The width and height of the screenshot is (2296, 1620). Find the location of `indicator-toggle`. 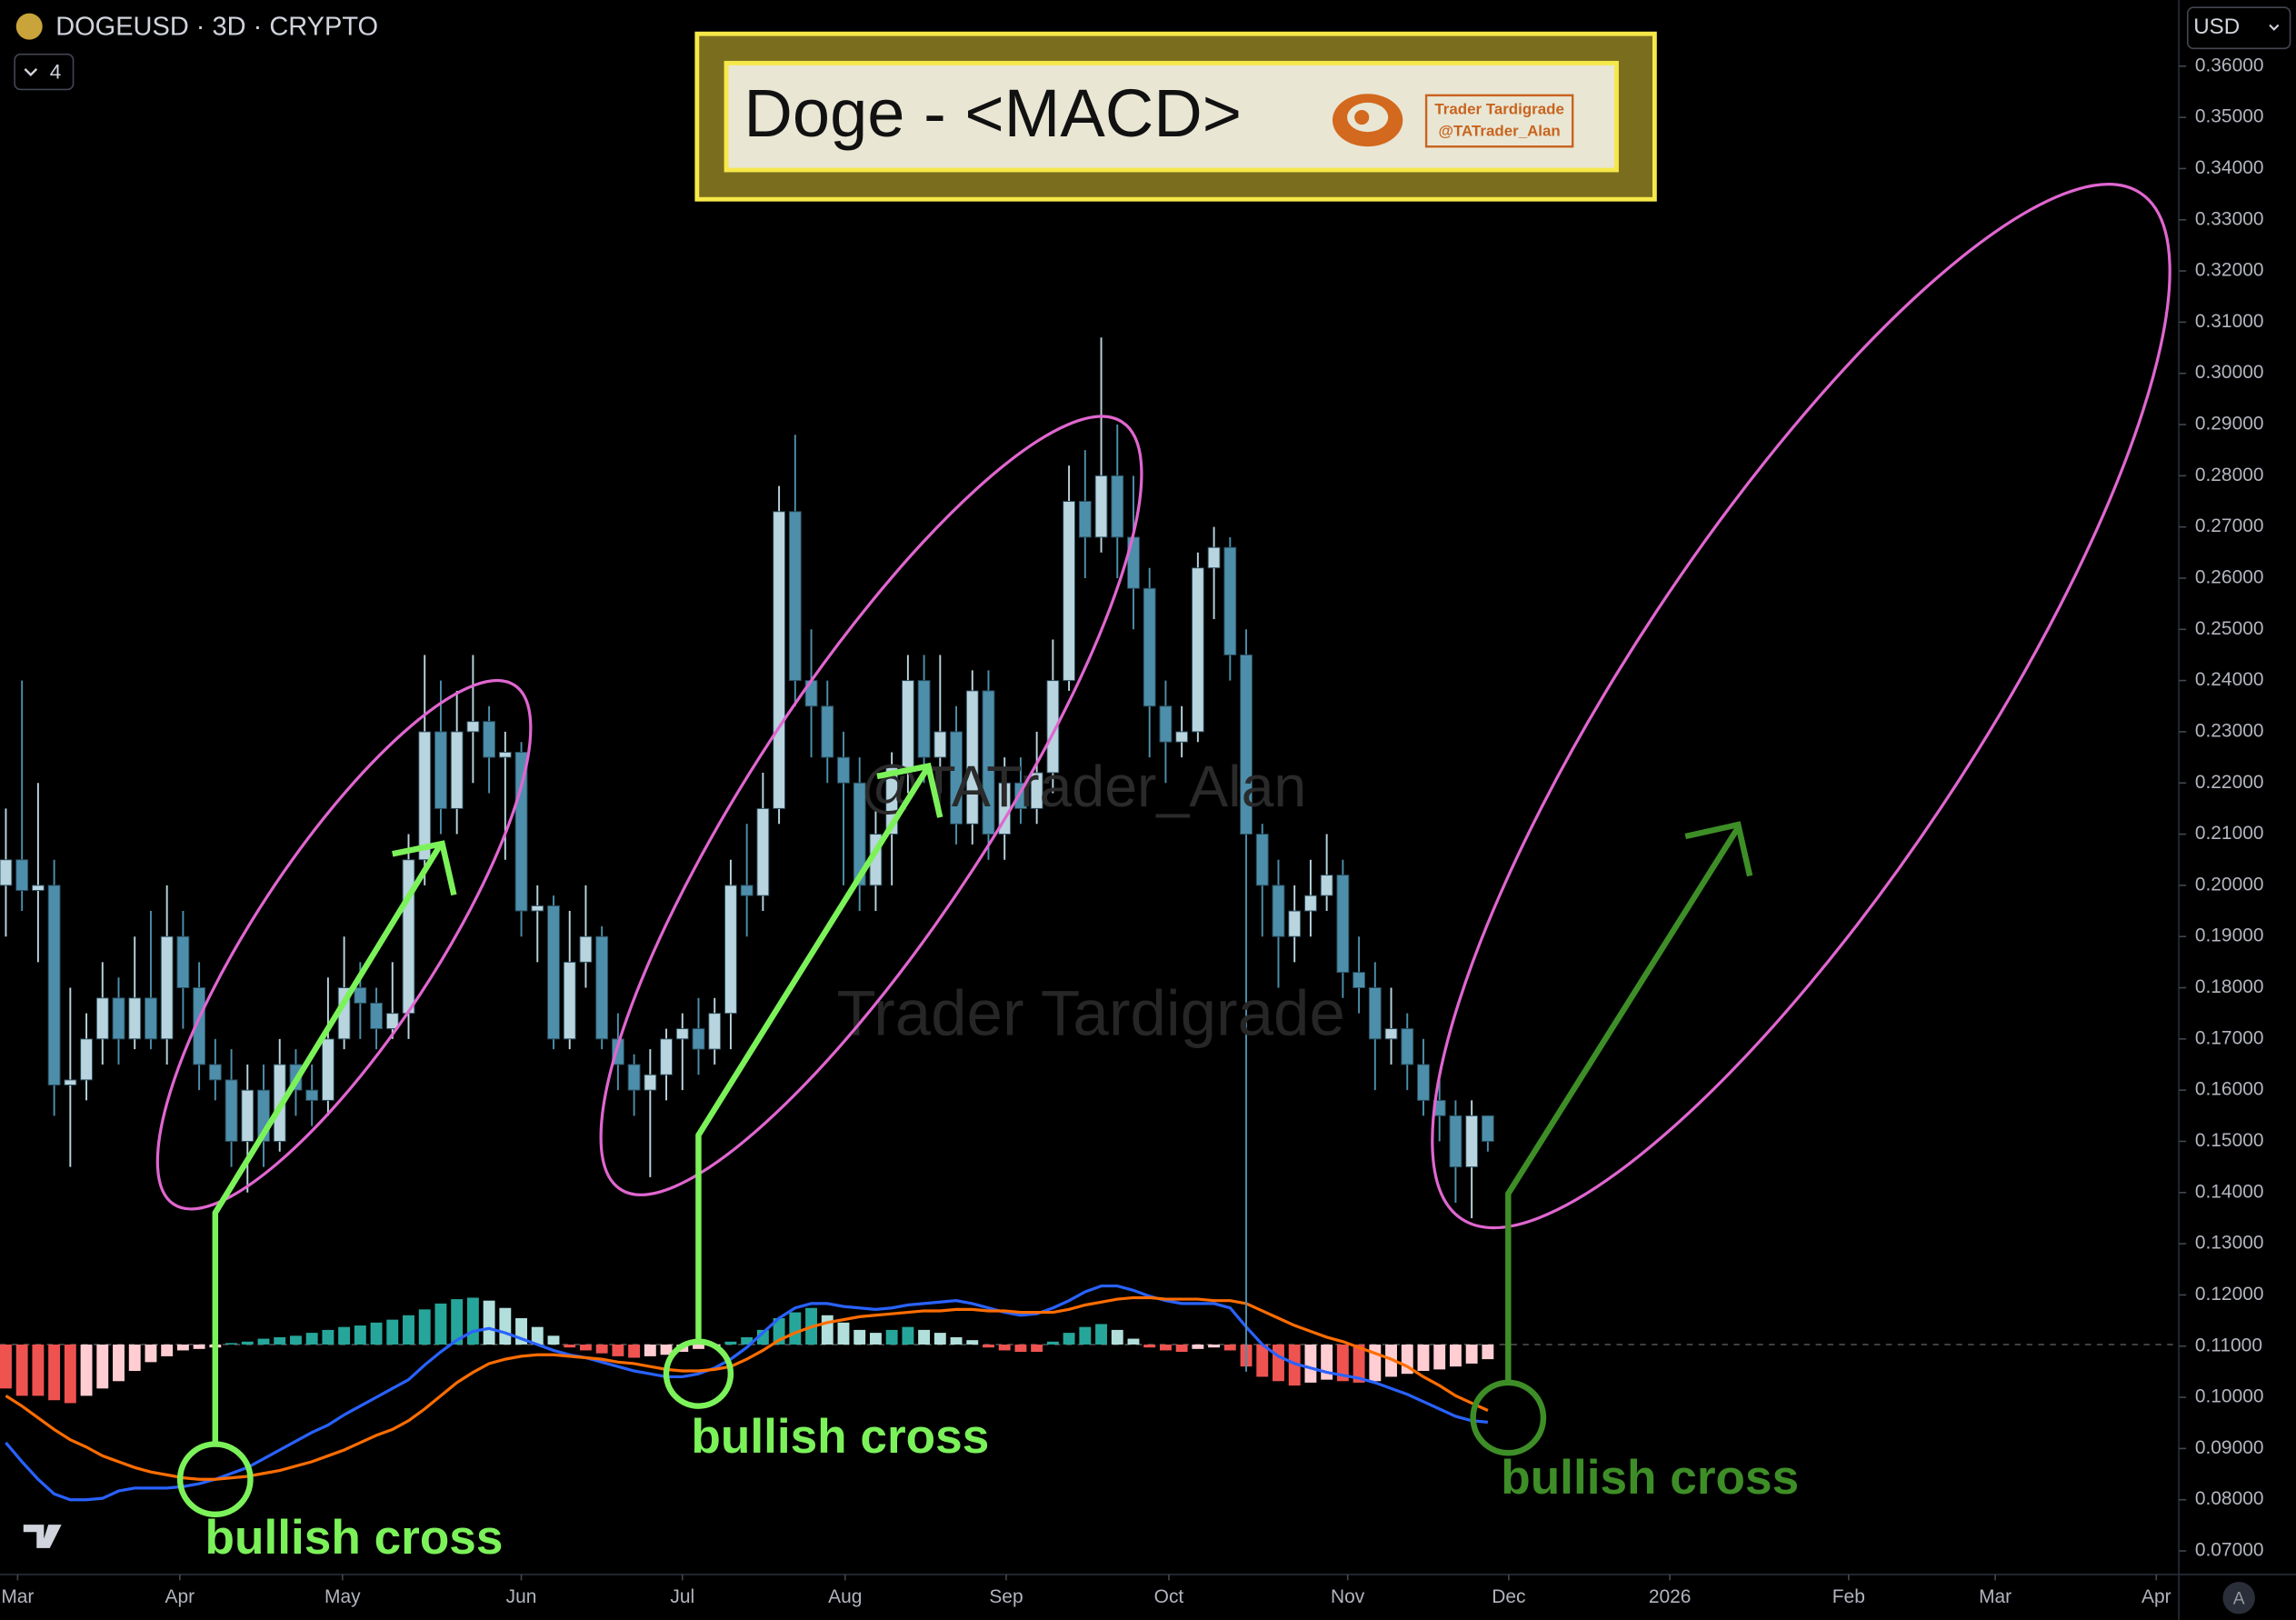

indicator-toggle is located at coordinates (44, 72).